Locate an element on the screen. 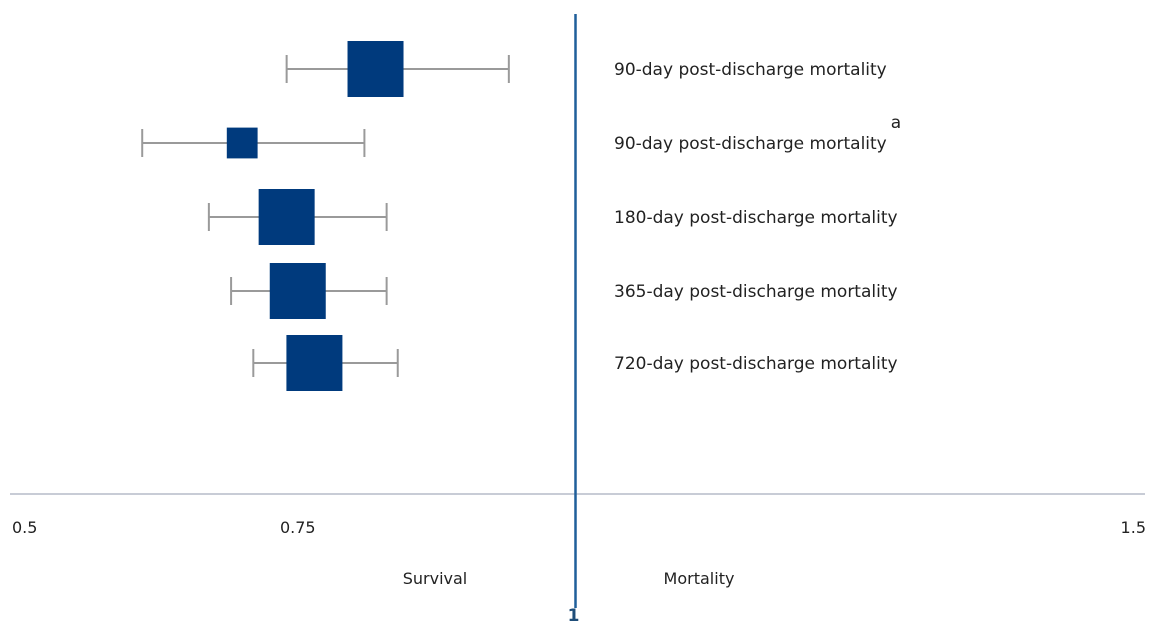 The height and width of the screenshot is (623, 1155). row-label-1: 90-day post-discharge mortality is located at coordinates (750, 70).